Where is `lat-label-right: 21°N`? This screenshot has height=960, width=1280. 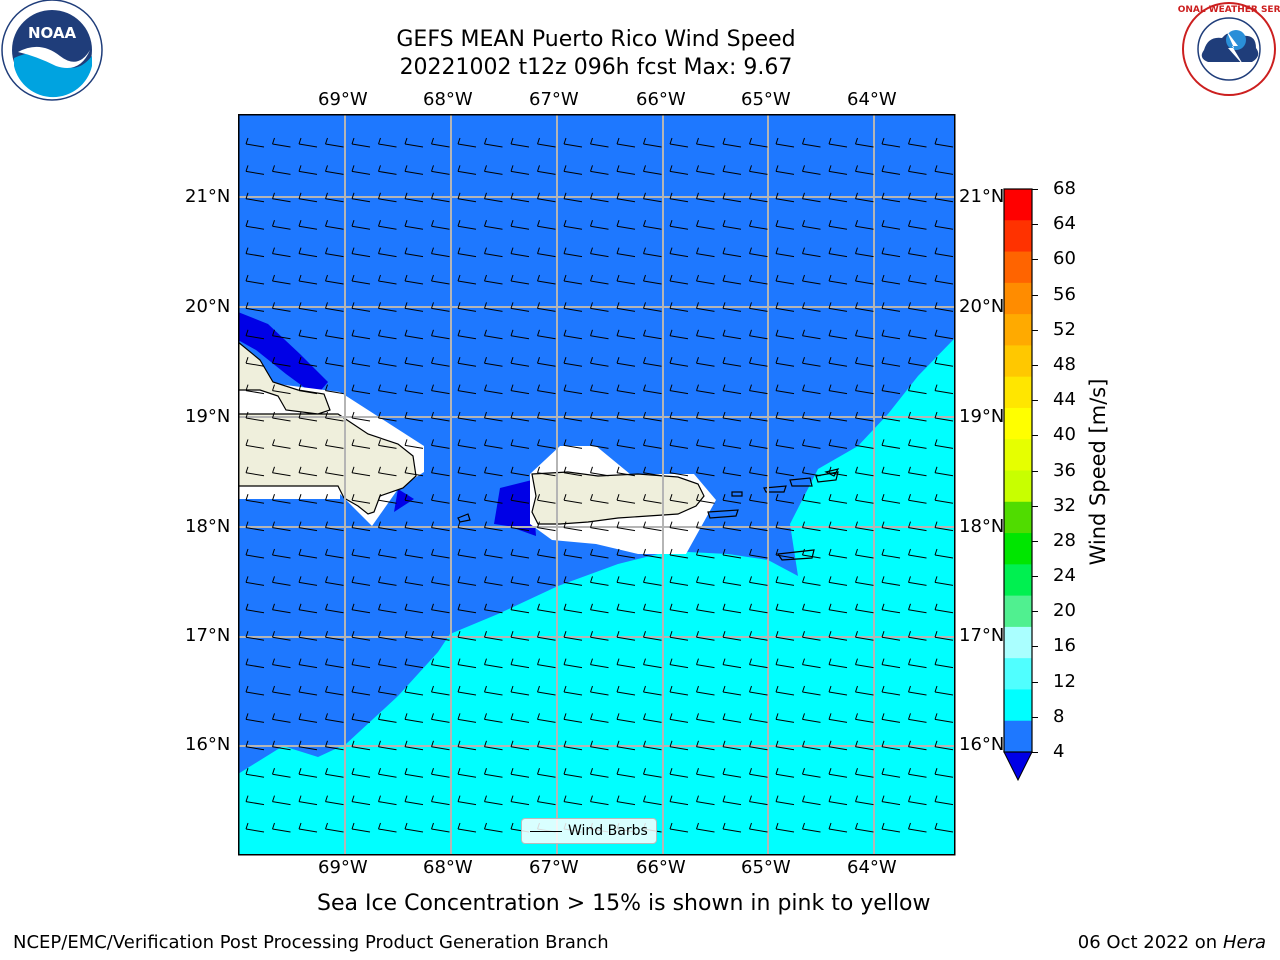 lat-label-right: 21°N is located at coordinates (982, 196).